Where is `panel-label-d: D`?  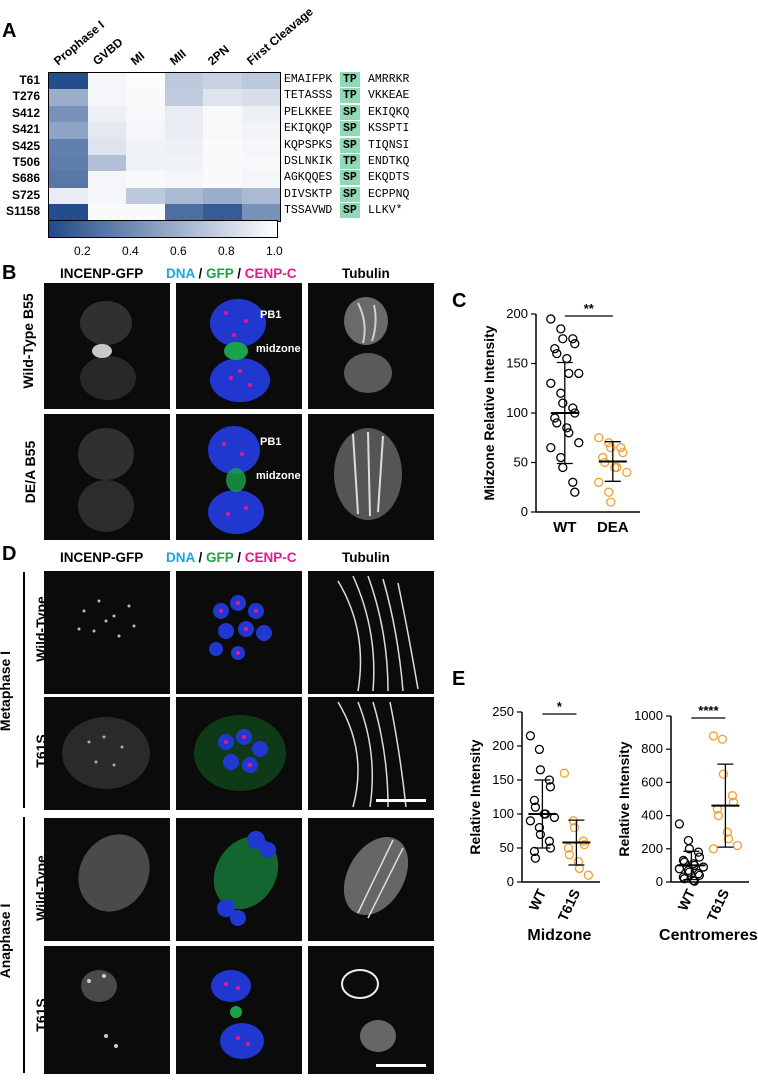
panel-label-d: D is located at coordinates (9, 554).